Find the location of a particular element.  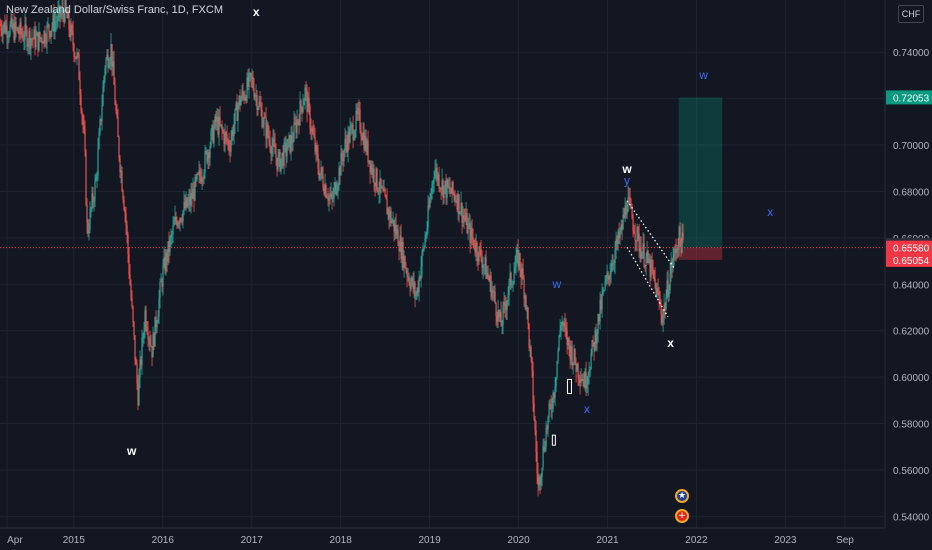

price-label-bg is located at coordinates (909, 97).